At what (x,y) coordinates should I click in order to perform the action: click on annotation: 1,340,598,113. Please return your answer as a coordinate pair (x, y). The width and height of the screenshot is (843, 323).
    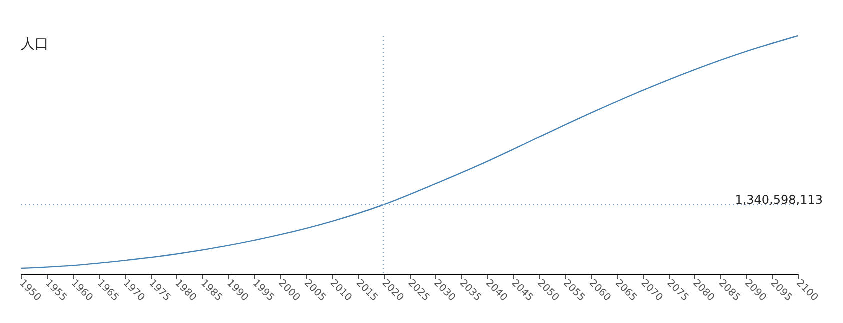
    Looking at the image, I should click on (779, 199).